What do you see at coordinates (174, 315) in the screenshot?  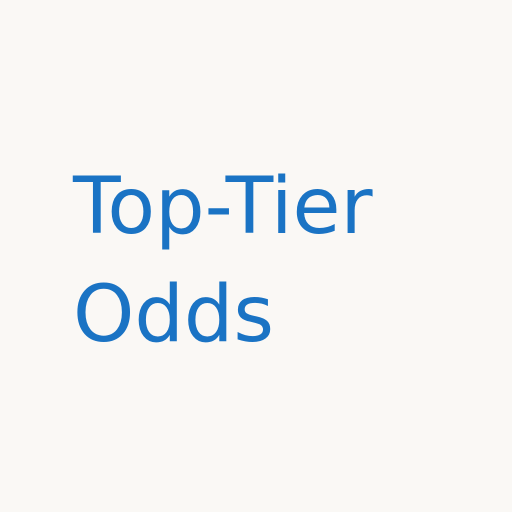 I see `logo-line-2: Odds` at bounding box center [174, 315].